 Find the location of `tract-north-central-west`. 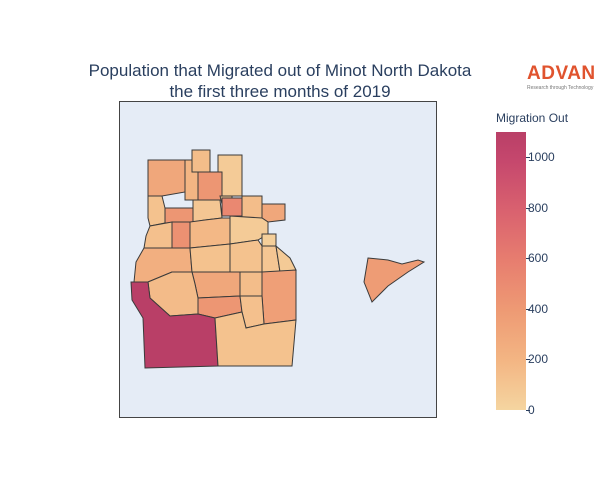

tract-north-central-west is located at coordinates (201, 161).